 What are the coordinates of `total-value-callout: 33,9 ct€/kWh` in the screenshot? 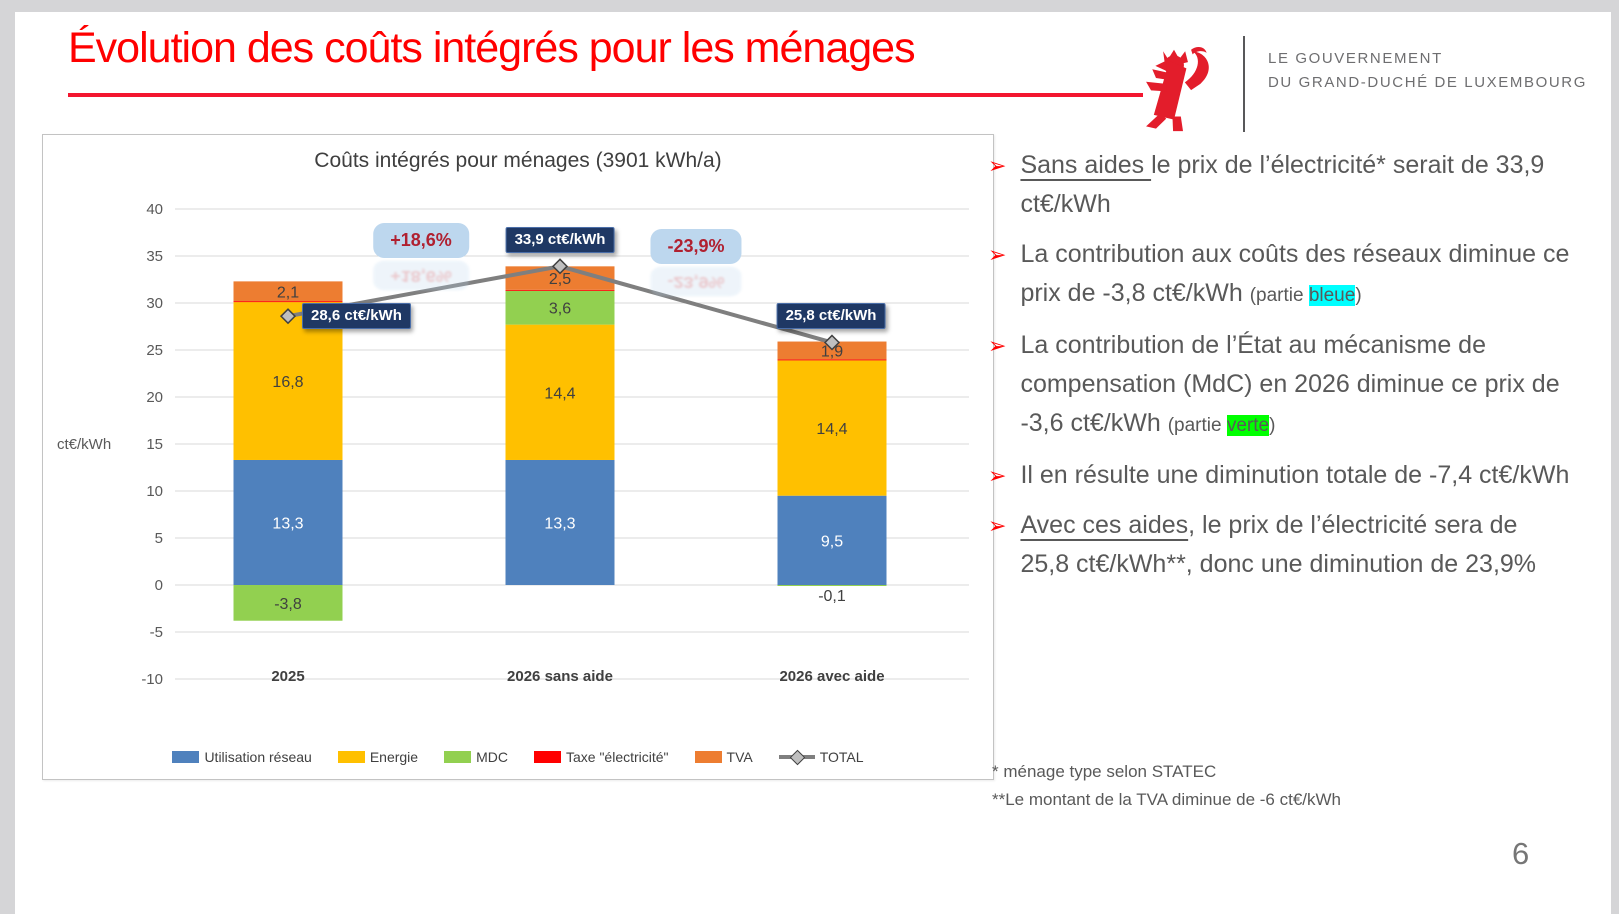 It's located at (560, 240).